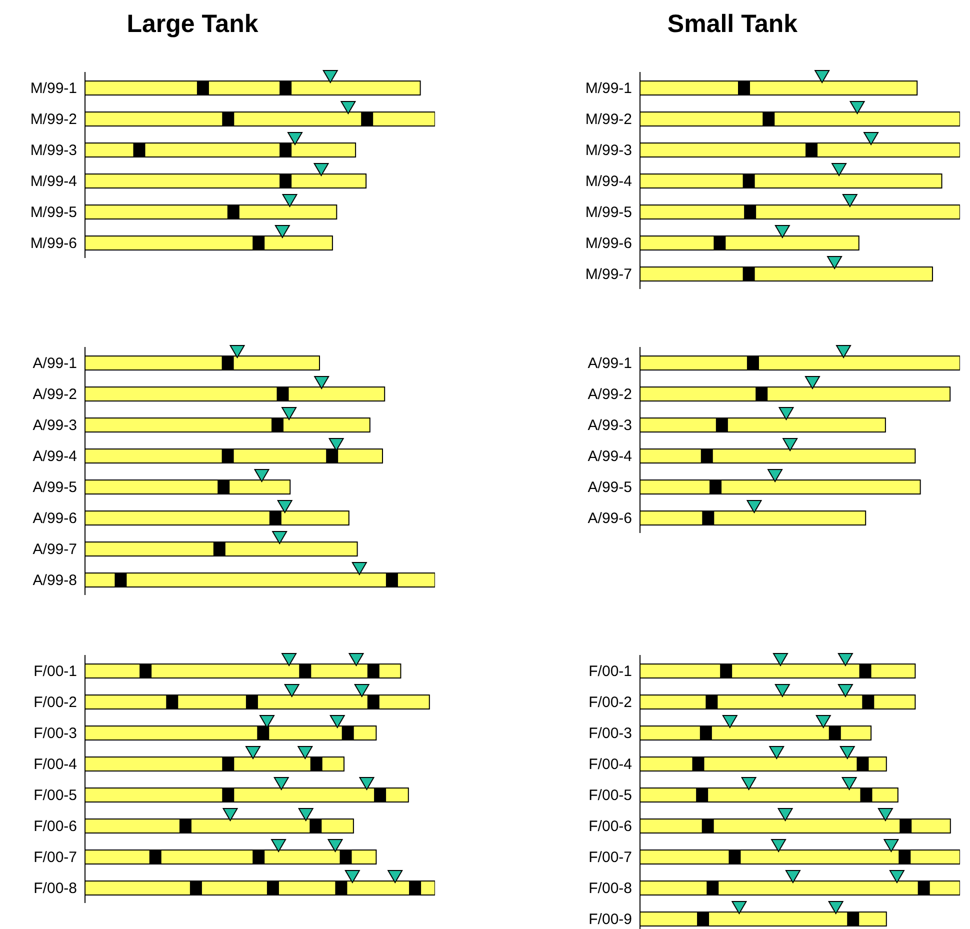 This screenshot has width=970, height=929. What do you see at coordinates (54, 549) in the screenshot?
I see `y-tick-label: A/99-7` at bounding box center [54, 549].